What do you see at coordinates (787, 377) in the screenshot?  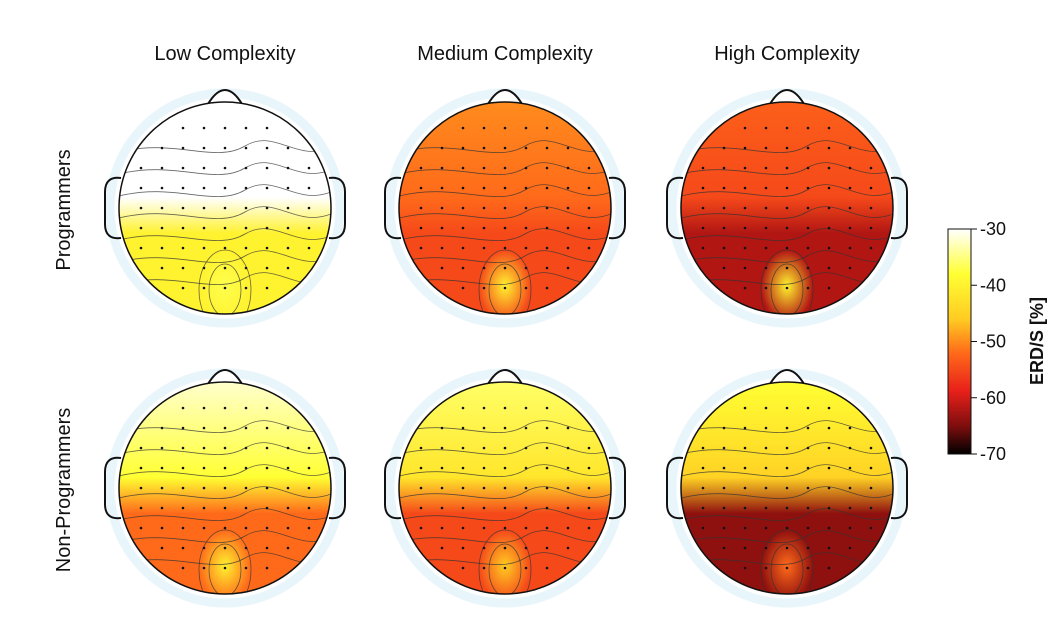 I see `nose-shape` at bounding box center [787, 377].